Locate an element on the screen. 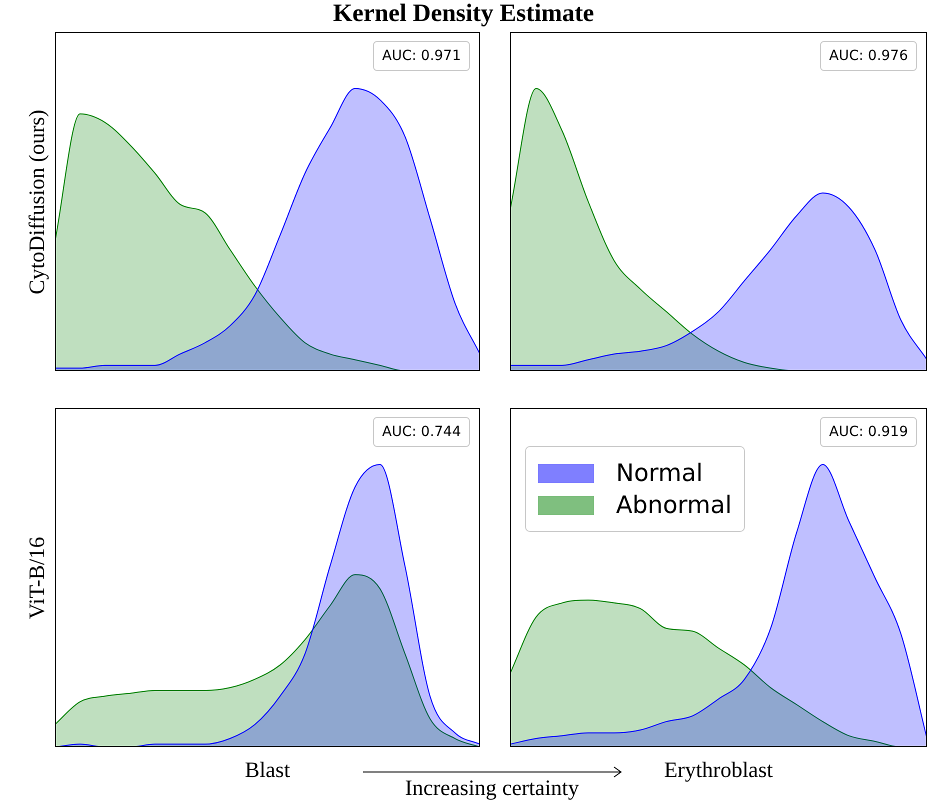 The width and height of the screenshot is (927, 807). text: AUC: 0.919 is located at coordinates (868, 432).